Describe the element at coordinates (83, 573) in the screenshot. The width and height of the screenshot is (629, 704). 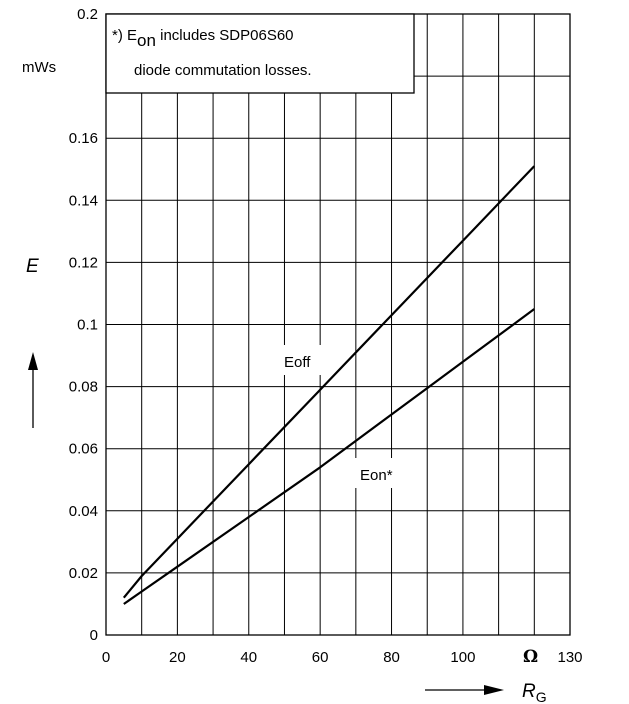
I see `y-tick-label: 0.02` at that location.